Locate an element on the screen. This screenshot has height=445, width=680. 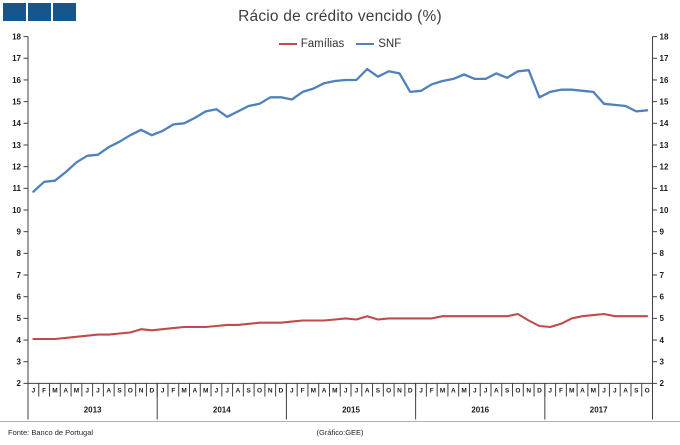
y-tick-label: 5 is located at coordinates (662, 318).